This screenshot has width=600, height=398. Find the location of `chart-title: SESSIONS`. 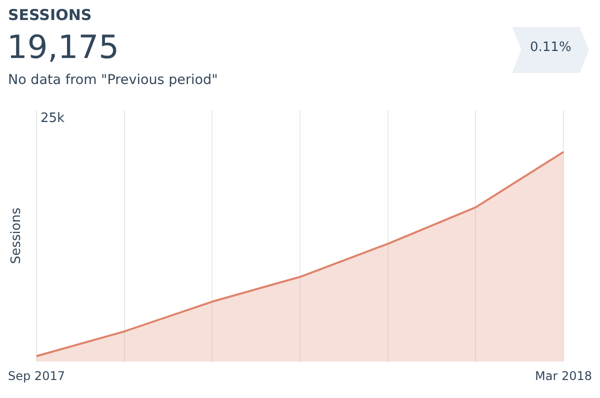

chart-title: SESSIONS is located at coordinates (50, 15).